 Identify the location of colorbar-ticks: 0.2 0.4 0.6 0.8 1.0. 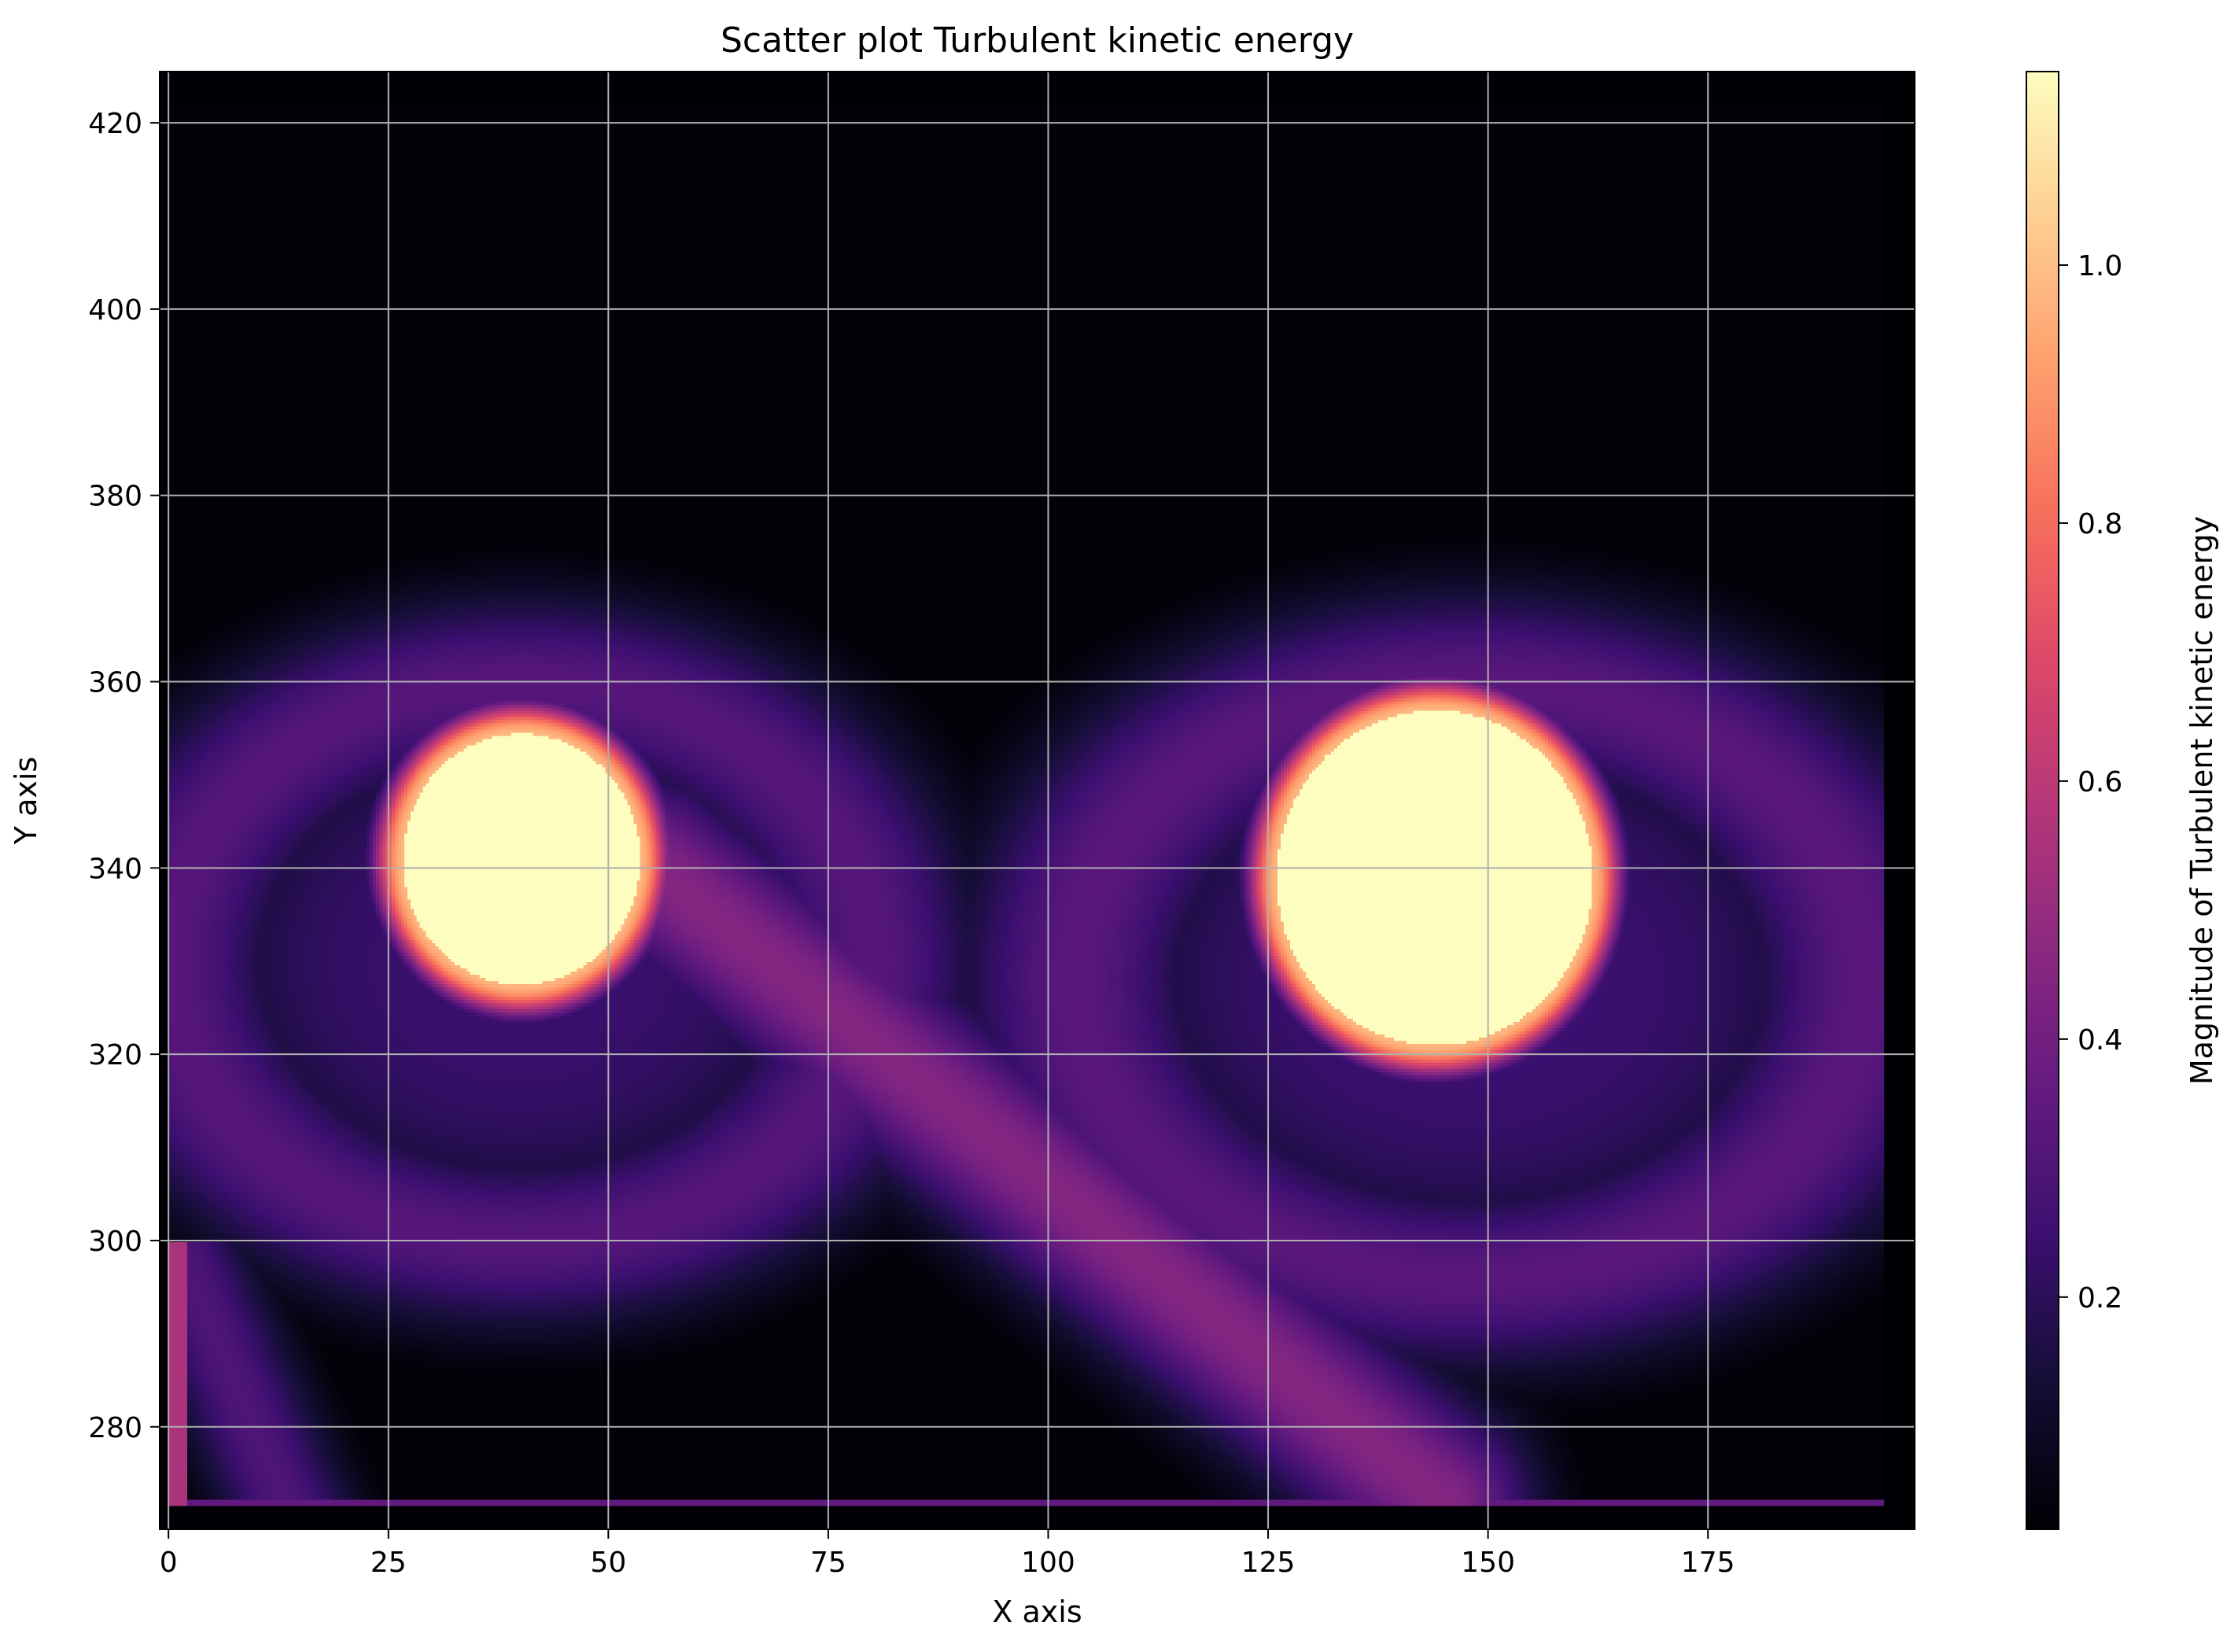
(2090, 782).